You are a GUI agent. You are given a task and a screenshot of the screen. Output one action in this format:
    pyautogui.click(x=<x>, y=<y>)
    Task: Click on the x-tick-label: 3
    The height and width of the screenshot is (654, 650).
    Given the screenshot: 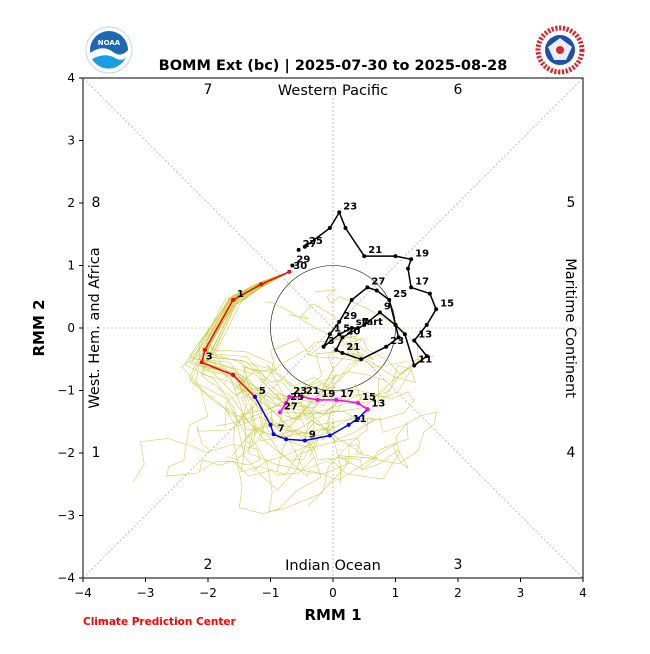 What is the action you would take?
    pyautogui.click(x=521, y=593)
    